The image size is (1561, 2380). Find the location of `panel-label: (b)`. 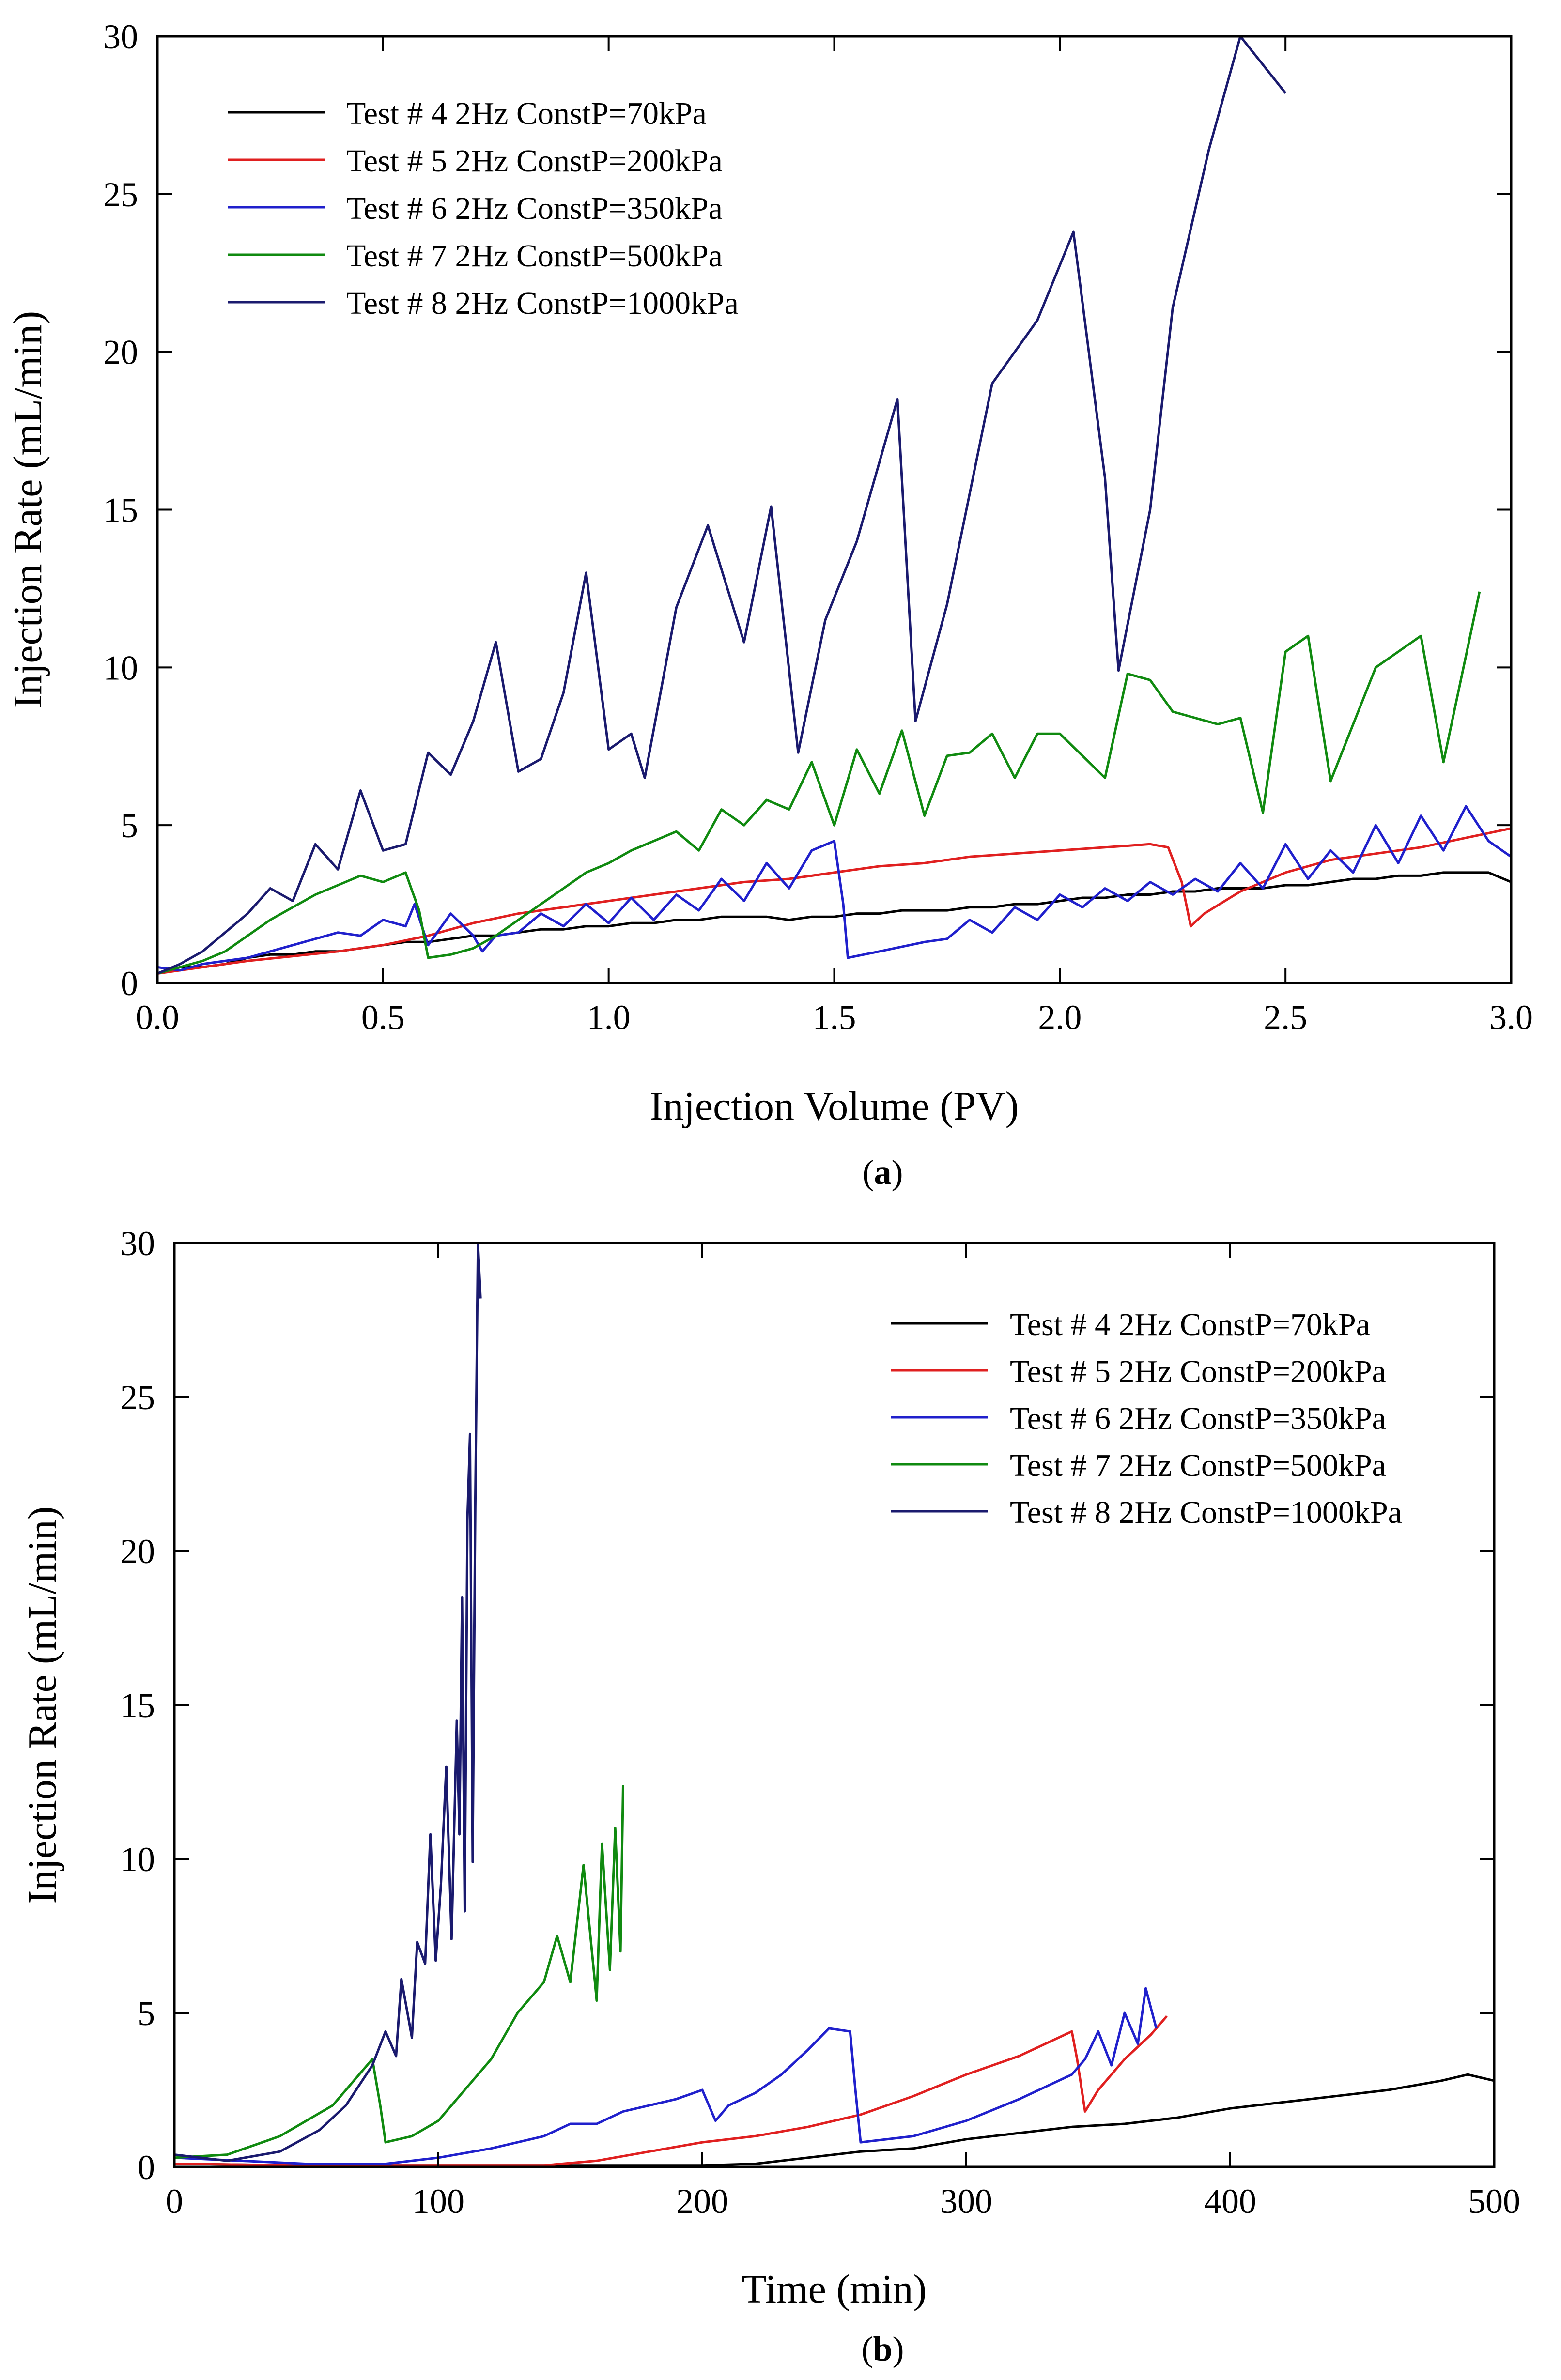

panel-label: (b) is located at coordinates (882, 2349).